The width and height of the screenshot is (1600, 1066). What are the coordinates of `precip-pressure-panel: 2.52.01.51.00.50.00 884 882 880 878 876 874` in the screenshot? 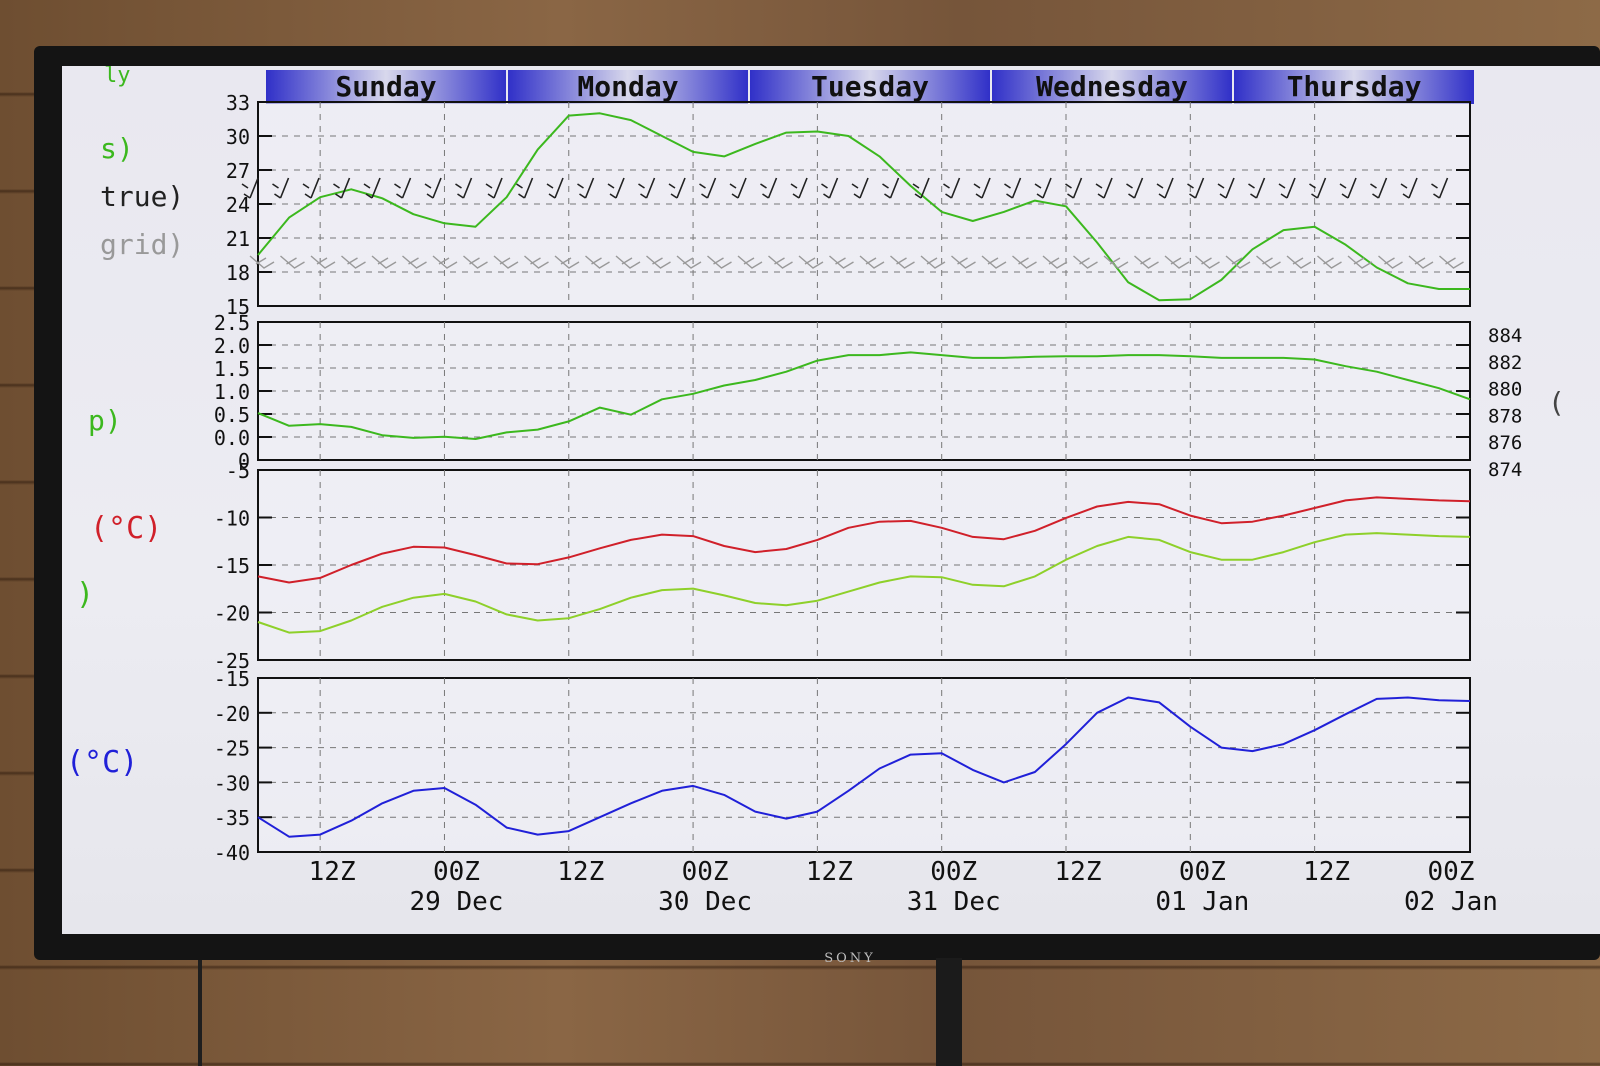 It's located at (868, 396).